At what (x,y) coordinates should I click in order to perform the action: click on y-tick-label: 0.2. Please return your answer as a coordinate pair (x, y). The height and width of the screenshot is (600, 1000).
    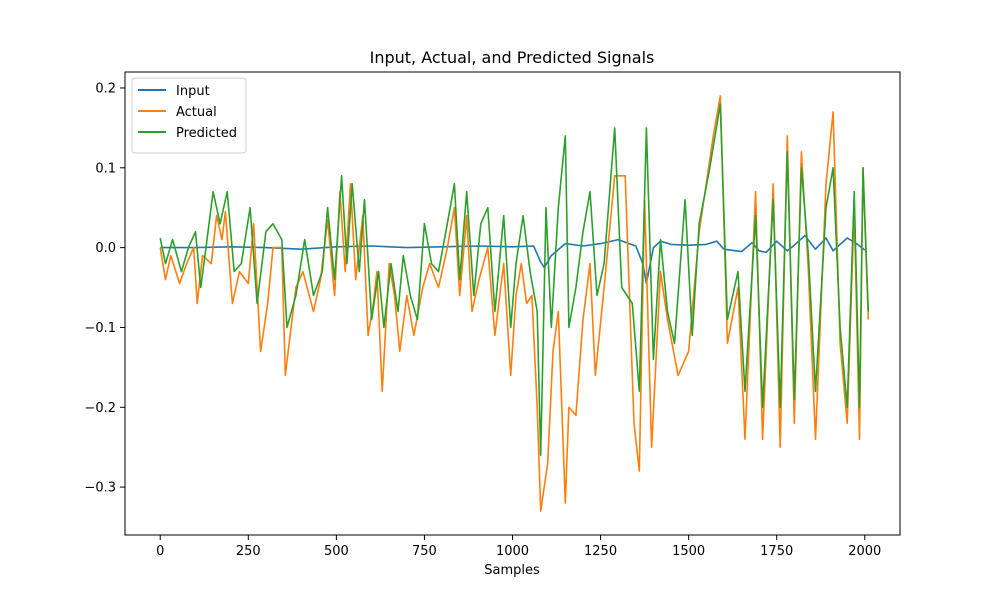
    Looking at the image, I should click on (105, 88).